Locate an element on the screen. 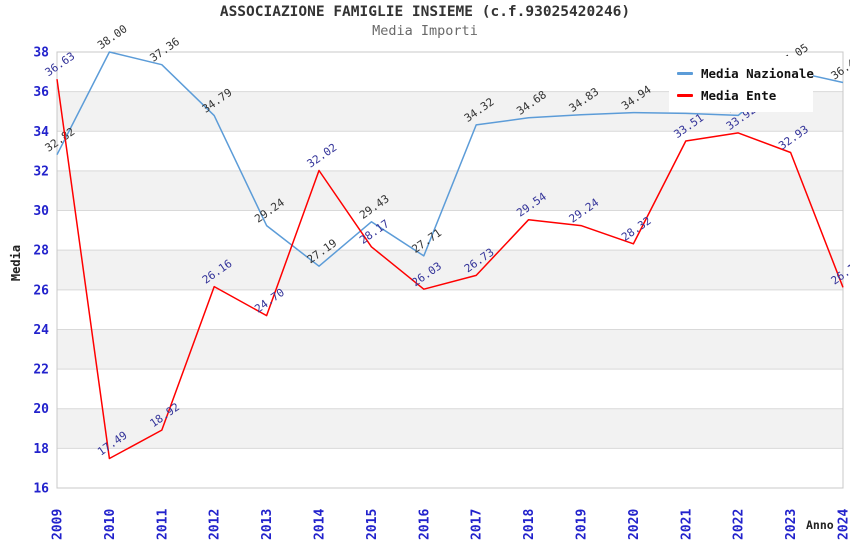 This screenshot has width=850, height=550. y-tick-label: 30 is located at coordinates (41, 211).